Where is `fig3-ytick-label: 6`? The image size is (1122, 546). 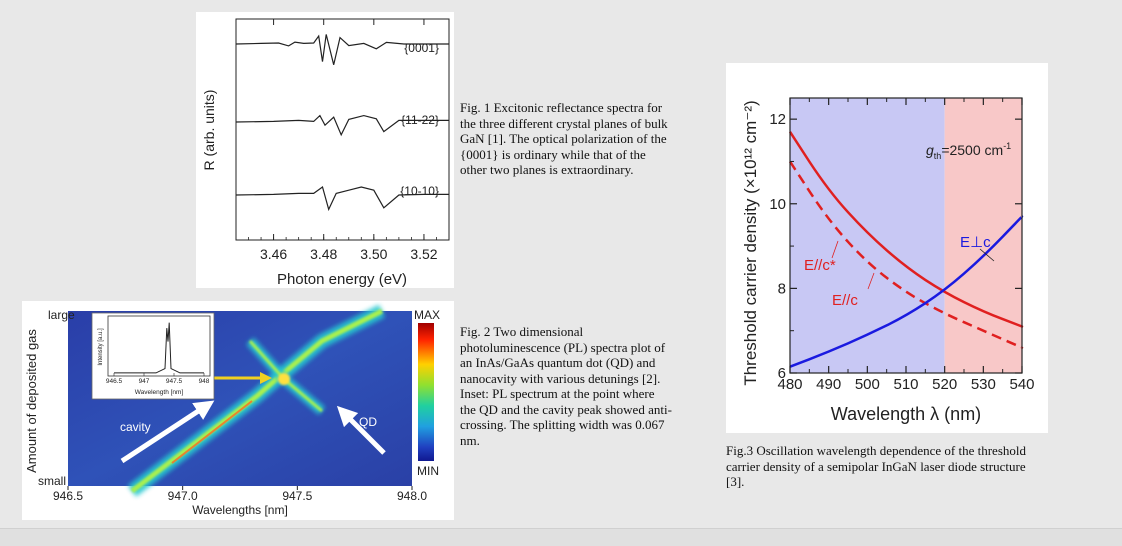
fig3-ytick-label: 6 is located at coordinates (782, 373).